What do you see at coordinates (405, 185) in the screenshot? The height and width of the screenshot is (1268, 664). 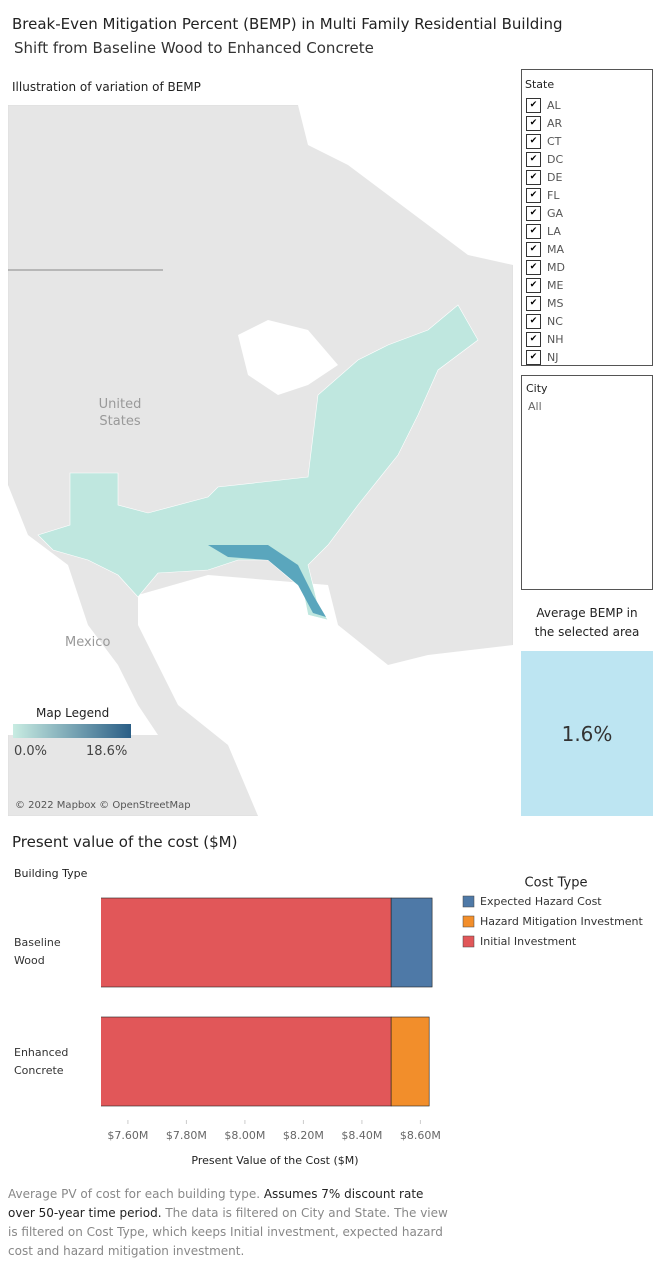 I see `water` at bounding box center [405, 185].